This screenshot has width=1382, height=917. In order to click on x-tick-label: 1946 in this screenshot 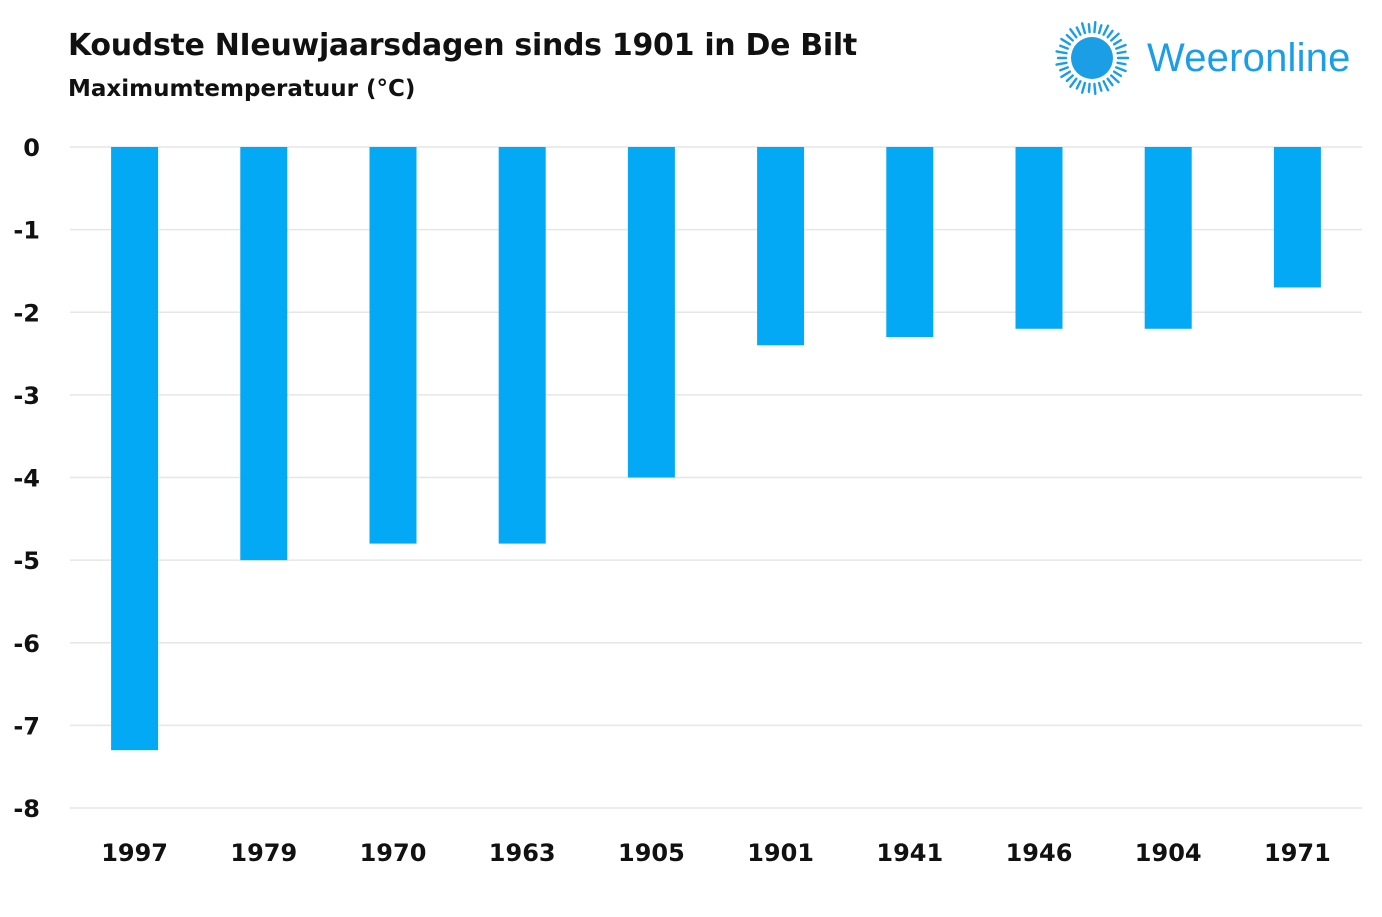, I will do `click(1039, 853)`.